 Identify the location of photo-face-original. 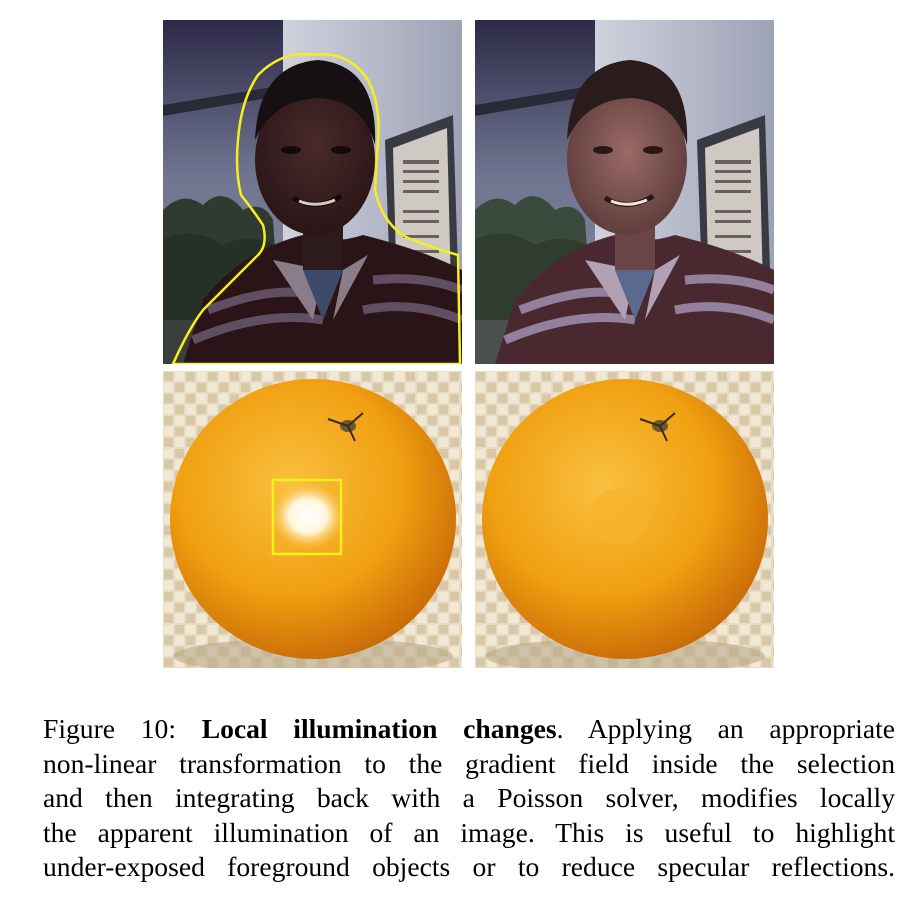
(312, 192).